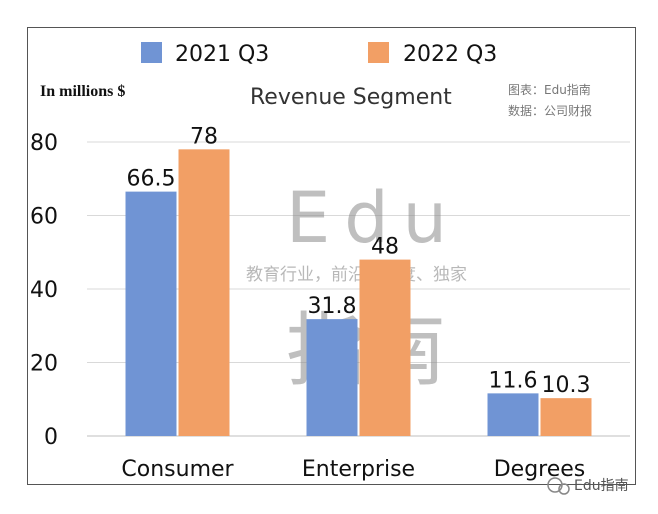 This screenshot has height=514, width=658. Describe the element at coordinates (51, 437) in the screenshot. I see `y-tick-label: 0` at that location.